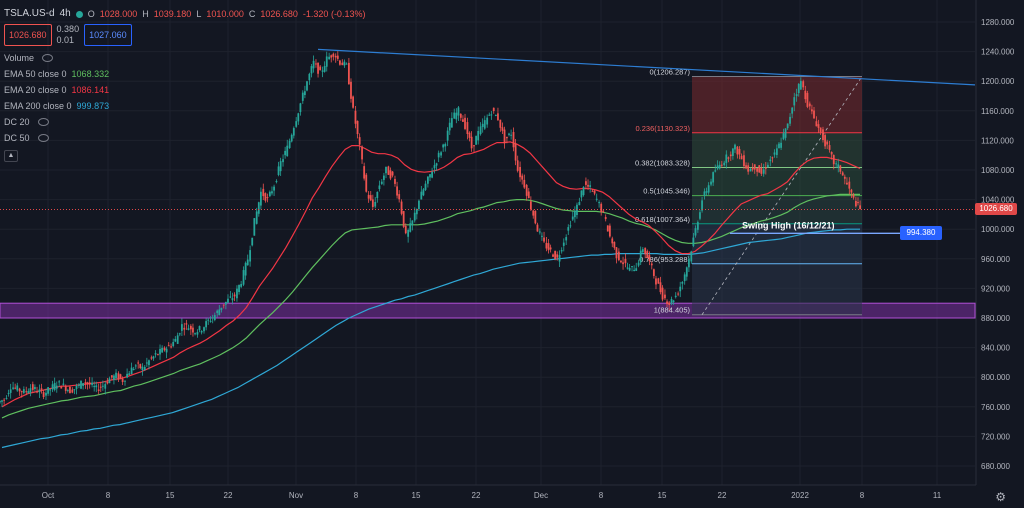  I want to click on indicator-ema20: EMA 20 close 0 1086.141, so click(184, 90).